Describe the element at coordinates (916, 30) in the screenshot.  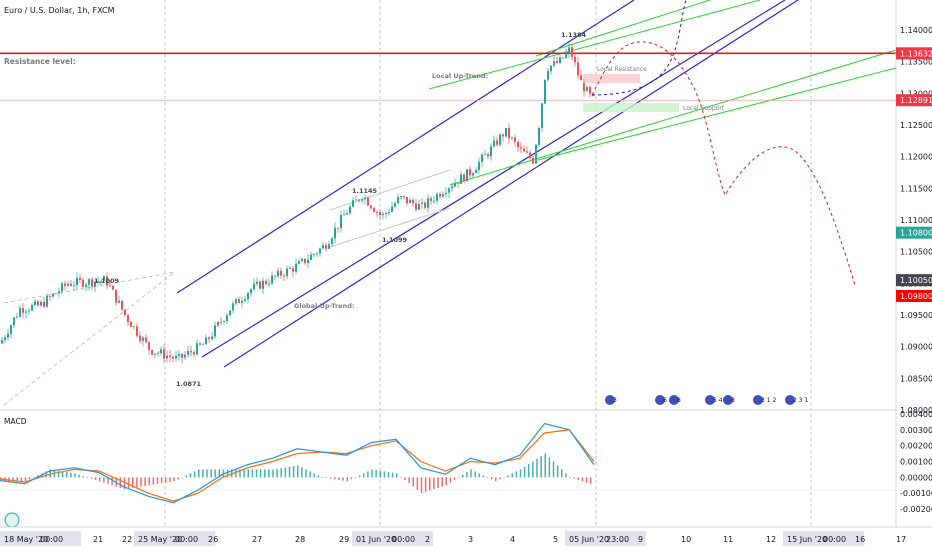
I see `price-tick-label: 1.14000` at that location.